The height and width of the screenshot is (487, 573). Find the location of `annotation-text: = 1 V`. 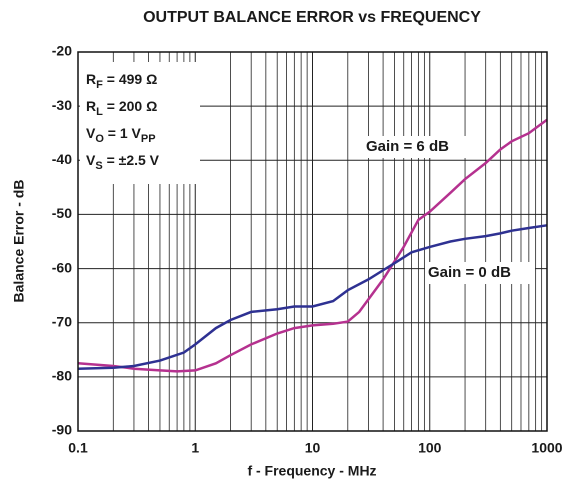

annotation-text: = 1 V is located at coordinates (123, 133).